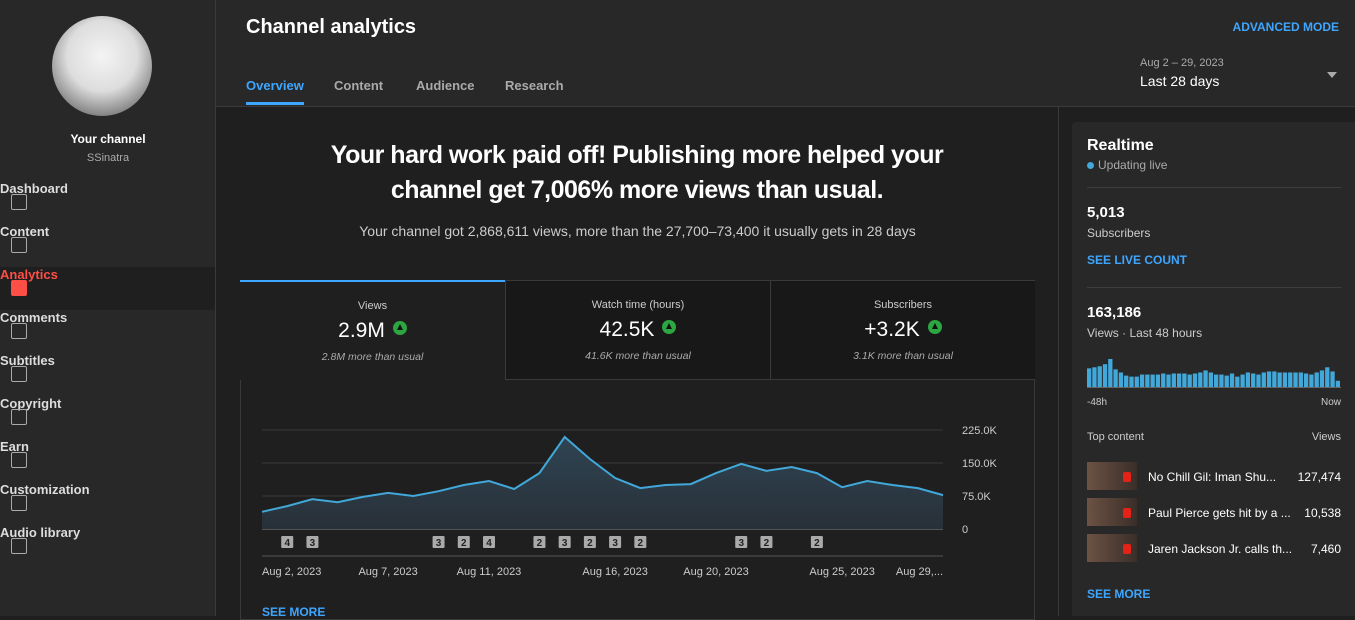 This screenshot has height=620, width=1355. Describe the element at coordinates (275, 91) in the screenshot. I see `tab: Overview` at that location.